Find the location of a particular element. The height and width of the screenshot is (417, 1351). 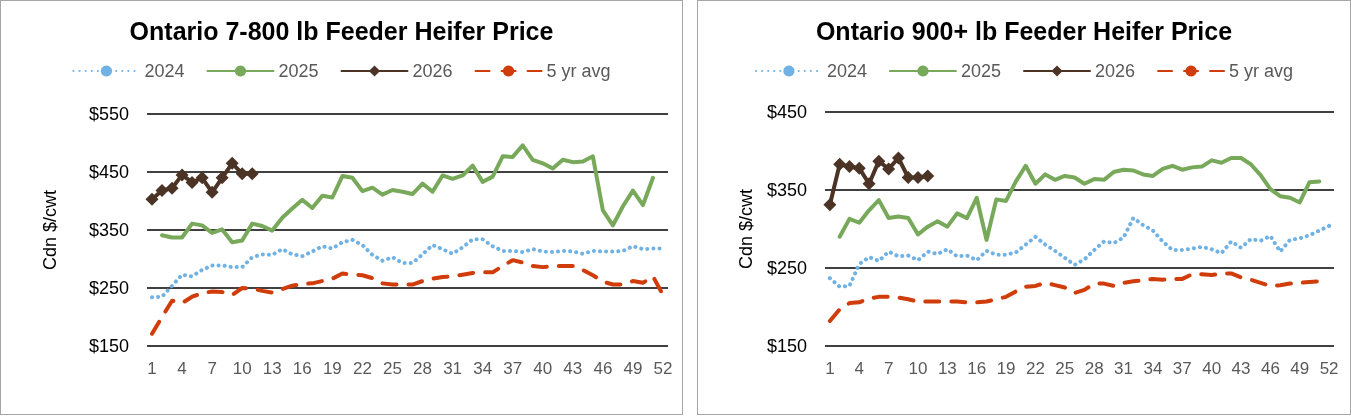

chart-title: Ontario 7-800 lb Feeder Heifer Price is located at coordinates (341, 30).